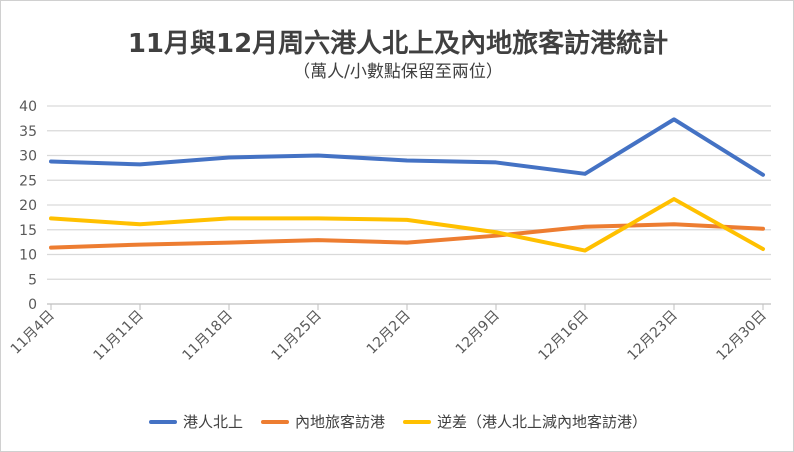  I want to click on x-tick-label: 12月23日, so click(653, 336).